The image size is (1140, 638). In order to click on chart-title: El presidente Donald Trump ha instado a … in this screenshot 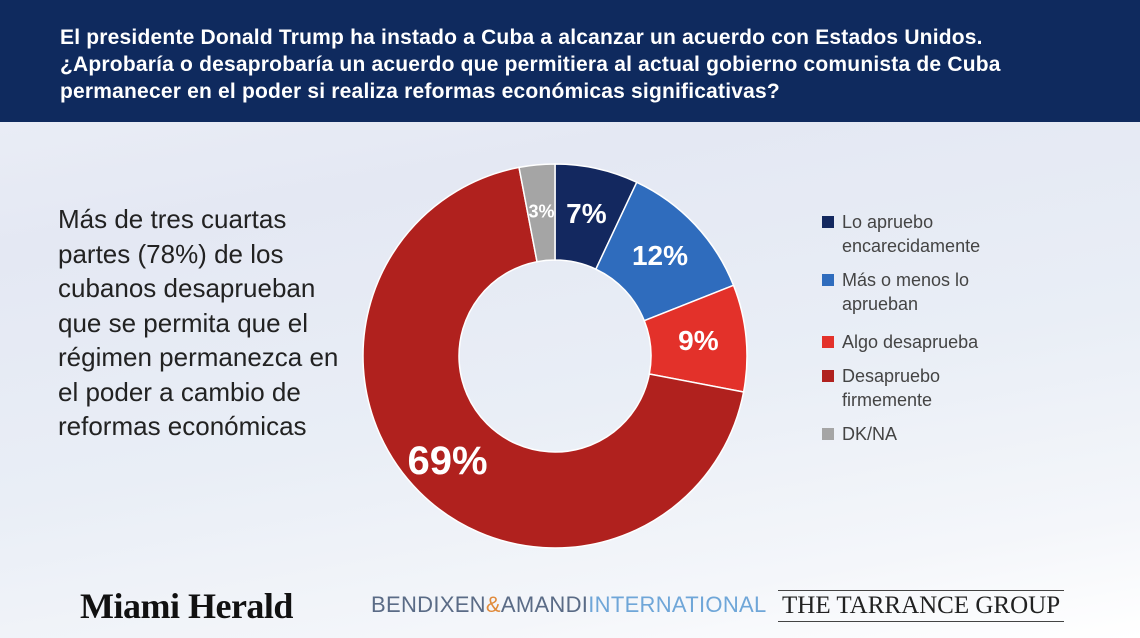, I will do `click(530, 64)`.